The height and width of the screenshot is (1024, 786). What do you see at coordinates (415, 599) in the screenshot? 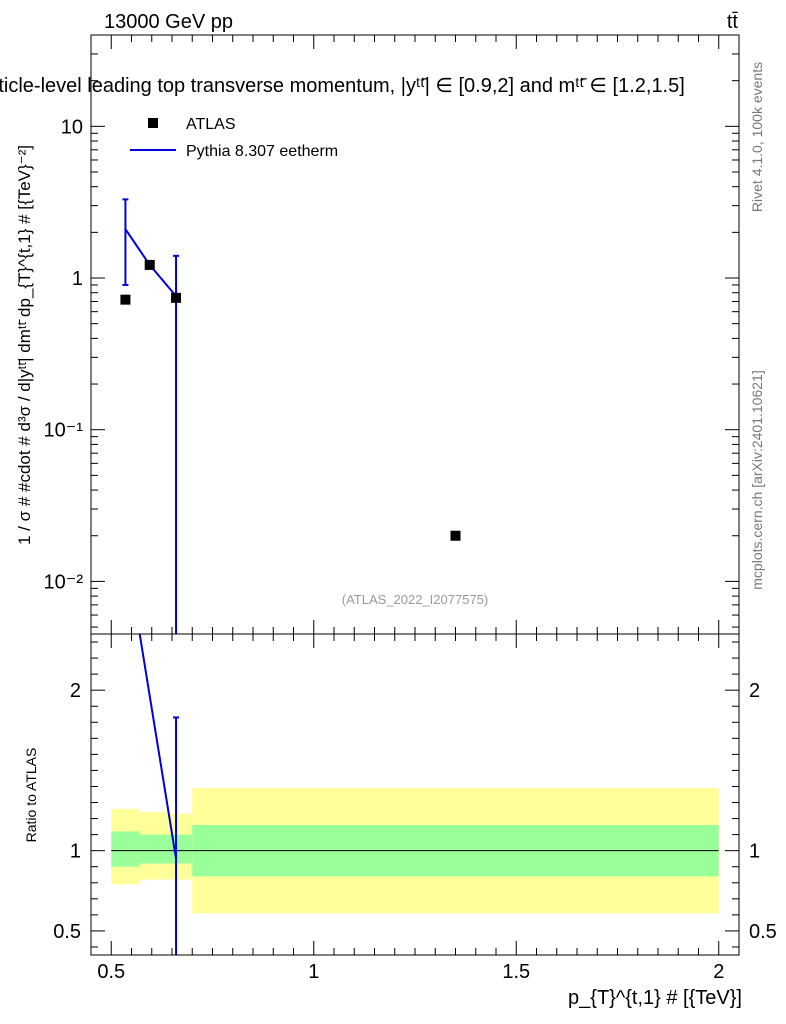
I see `watermark: (ATLAS_2022_I2077575)` at bounding box center [415, 599].